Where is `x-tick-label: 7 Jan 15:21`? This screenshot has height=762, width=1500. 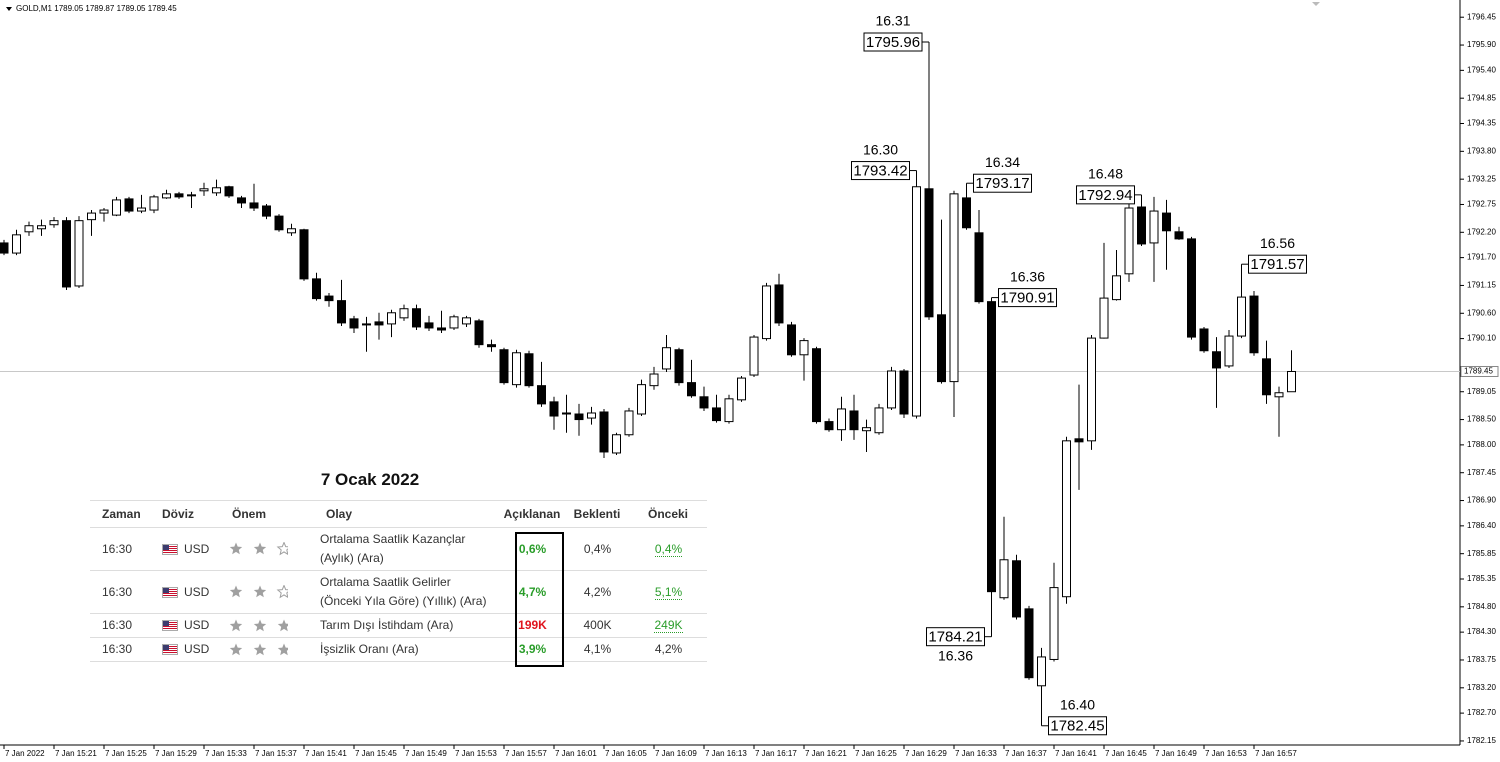 x-tick-label: 7 Jan 15:21 is located at coordinates (76, 753).